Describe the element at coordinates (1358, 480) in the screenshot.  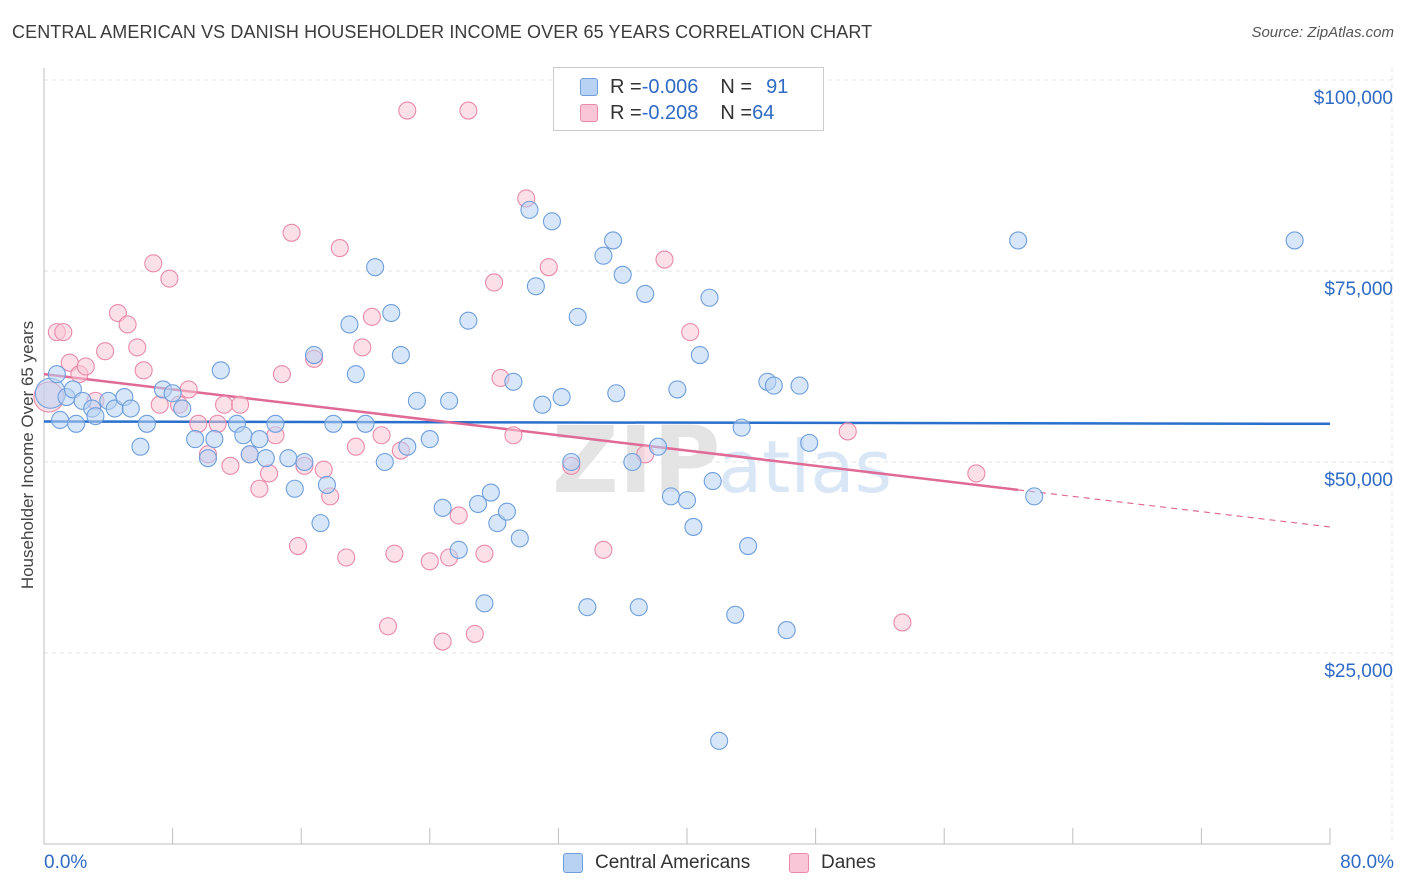
I see `y-tick-label: $50,000` at that location.